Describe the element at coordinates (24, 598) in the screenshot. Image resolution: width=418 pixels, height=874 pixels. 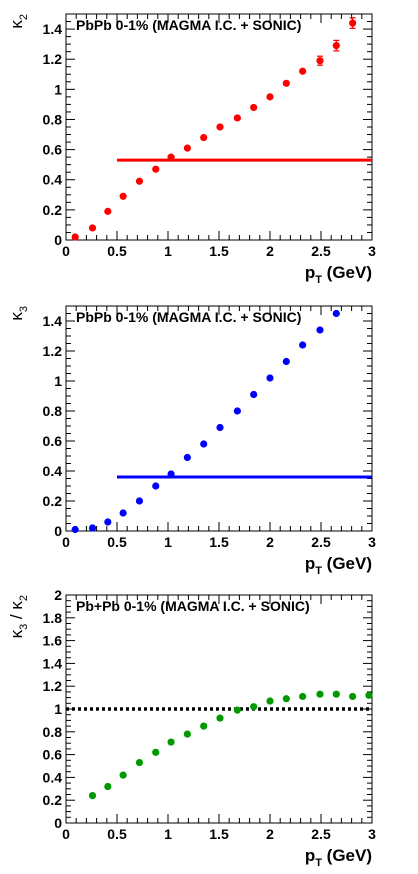
I see `y-axis-label-subscript-2: 2` at that location.